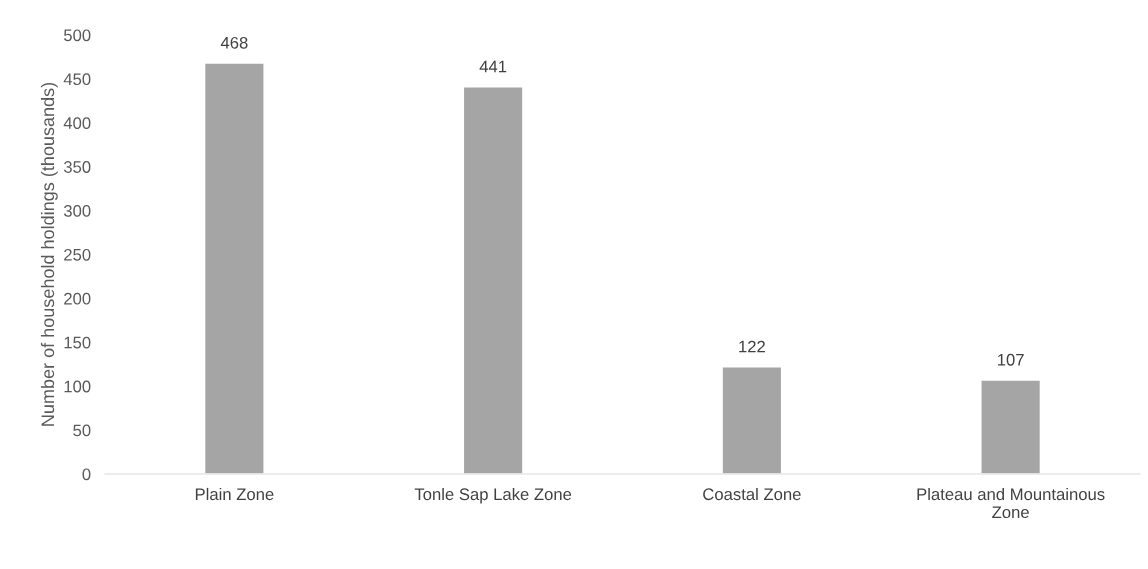 Image resolution: width=1148 pixels, height=569 pixels. Describe the element at coordinates (49, 254) in the screenshot. I see `y-axis-title: Number of household holdings (thousands)` at that location.